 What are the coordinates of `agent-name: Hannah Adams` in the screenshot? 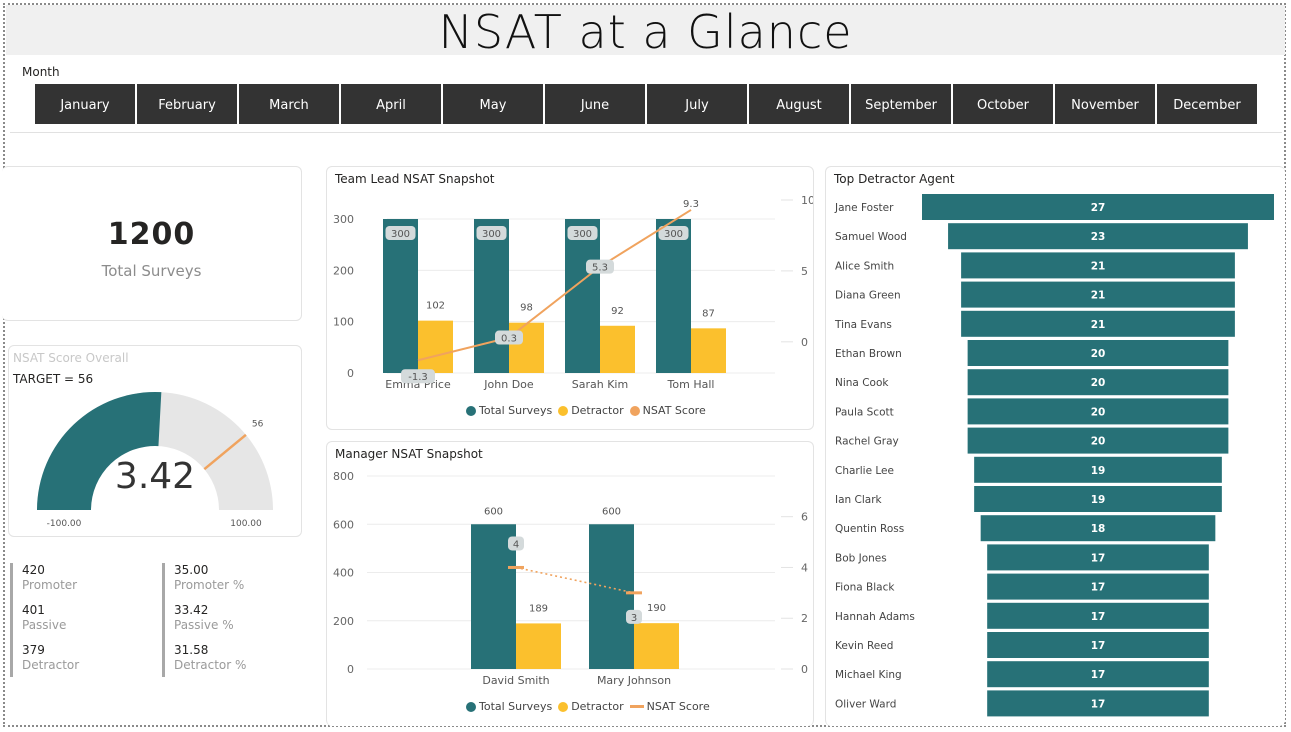 It's located at (875, 617).